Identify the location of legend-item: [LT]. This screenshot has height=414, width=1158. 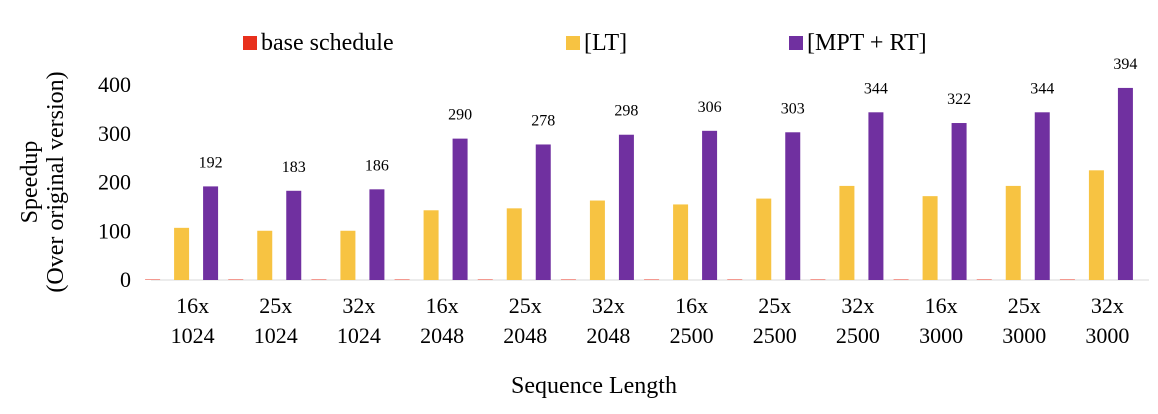
(596, 43).